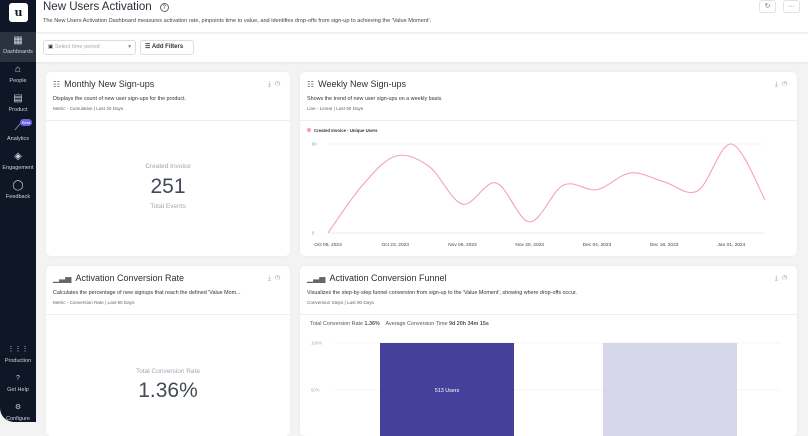 The height and width of the screenshot is (436, 808). Describe the element at coordinates (670, 389) in the screenshot. I see `funnel-bar` at that location.